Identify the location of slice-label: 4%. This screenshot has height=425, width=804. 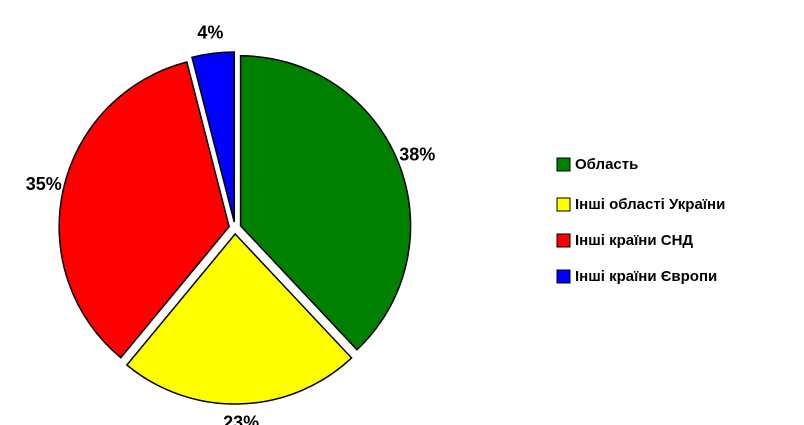
(210, 32).